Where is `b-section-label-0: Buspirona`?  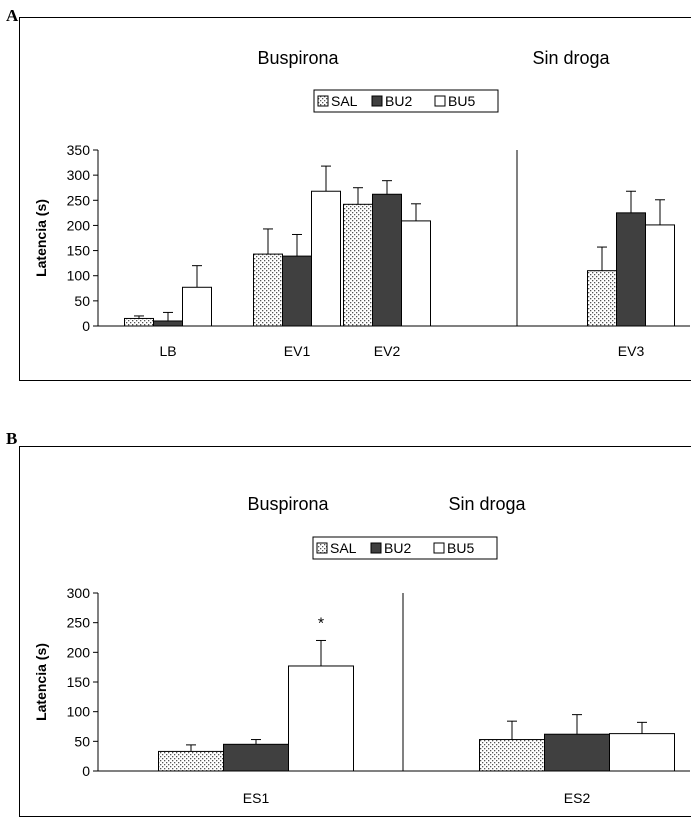
b-section-label-0: Buspirona is located at coordinates (288, 504).